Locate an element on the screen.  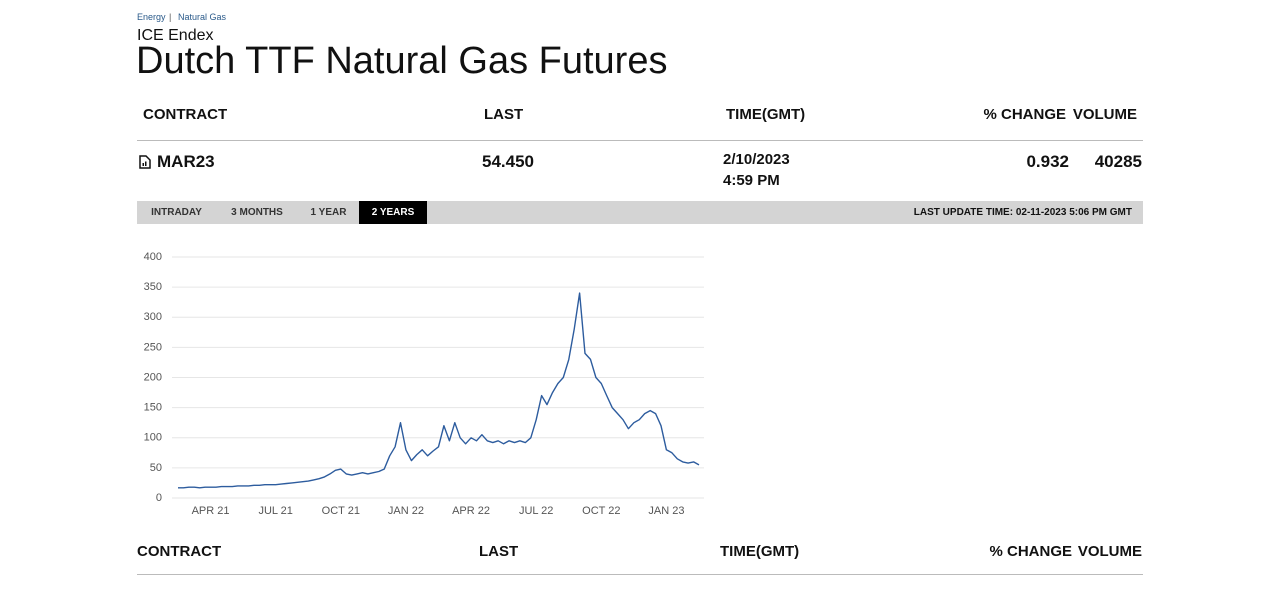
y-tick-label: 150 is located at coordinates (153, 408).